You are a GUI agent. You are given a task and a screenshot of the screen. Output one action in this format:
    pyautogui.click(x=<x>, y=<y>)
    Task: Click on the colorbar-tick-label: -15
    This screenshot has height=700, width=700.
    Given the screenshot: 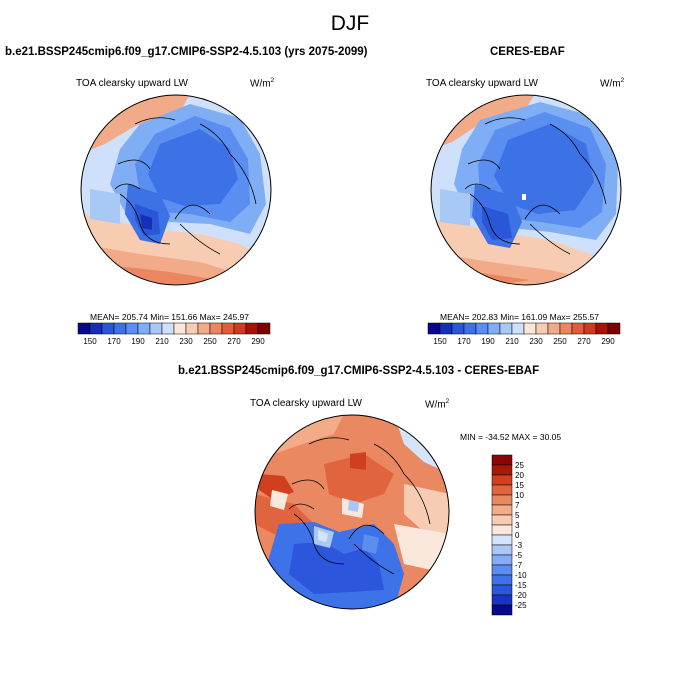 What is the action you would take?
    pyautogui.click(x=521, y=585)
    